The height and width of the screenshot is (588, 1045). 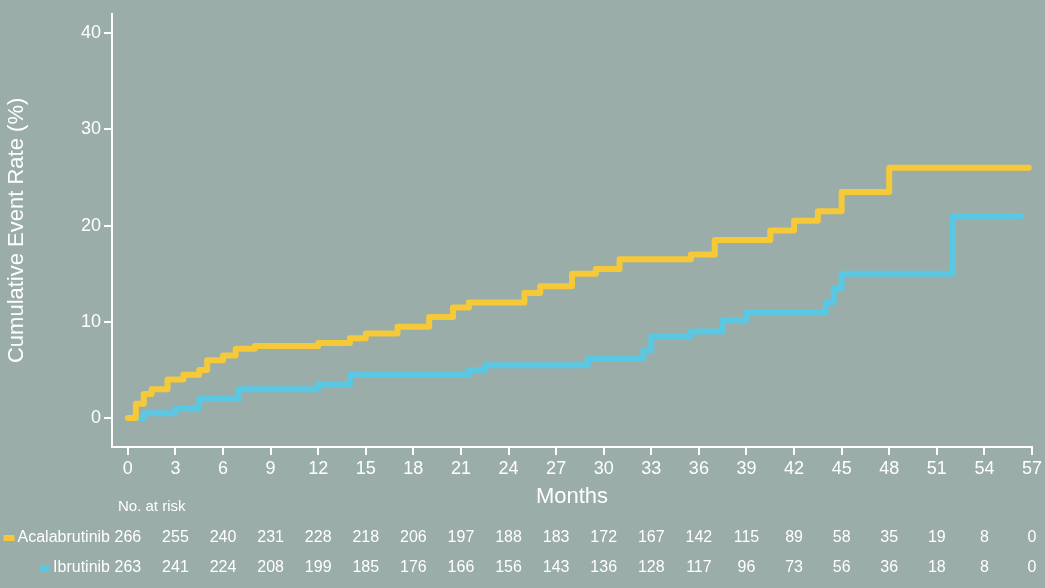 What do you see at coordinates (270, 467) in the screenshot?
I see `x-tick-label: 9` at bounding box center [270, 467].